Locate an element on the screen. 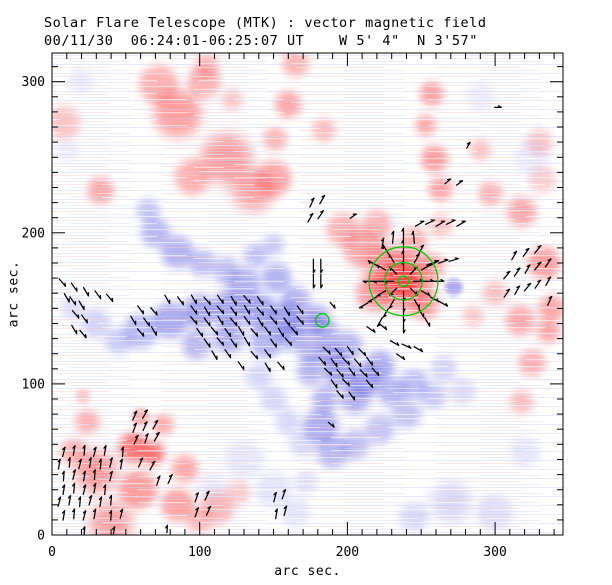  y-tick-label: 300 is located at coordinates (33, 82).